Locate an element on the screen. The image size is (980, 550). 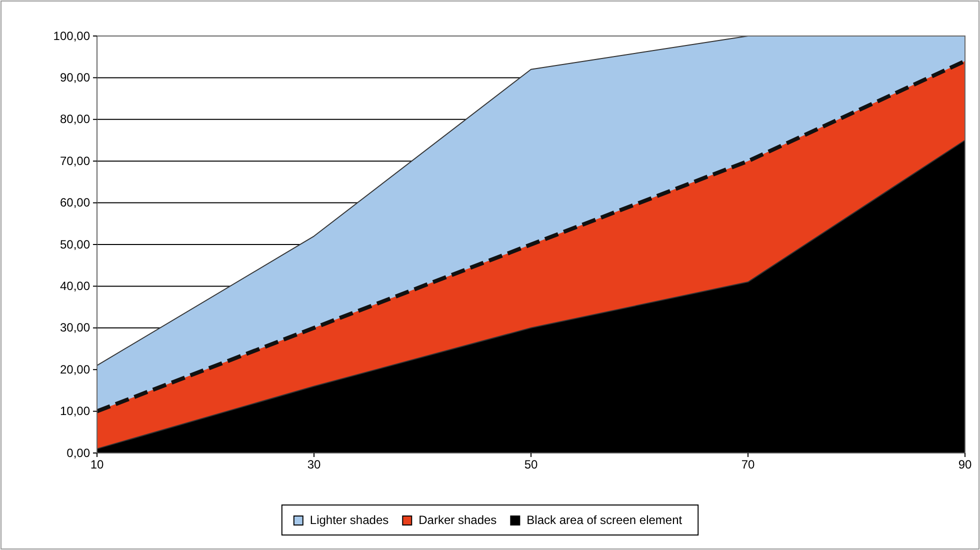
y-tick-label: 40,00 is located at coordinates (75, 286).